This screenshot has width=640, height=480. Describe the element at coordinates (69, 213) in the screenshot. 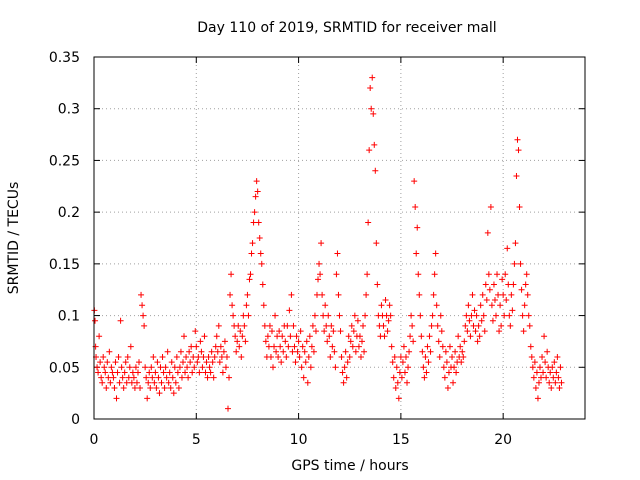

I see `y-tick-label: 0.2` at that location.